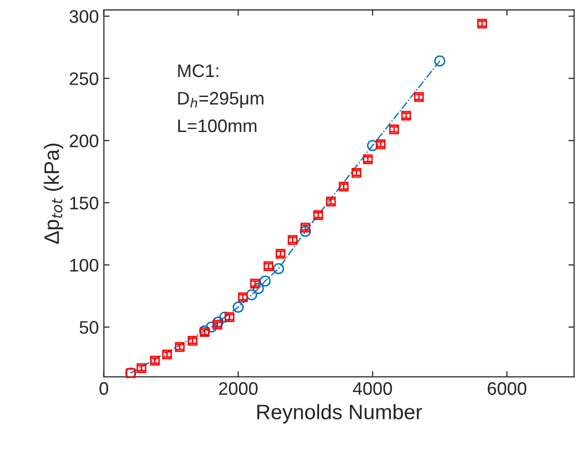  What do you see at coordinates (84, 203) in the screenshot?
I see `y-tick-label: 150` at bounding box center [84, 203].